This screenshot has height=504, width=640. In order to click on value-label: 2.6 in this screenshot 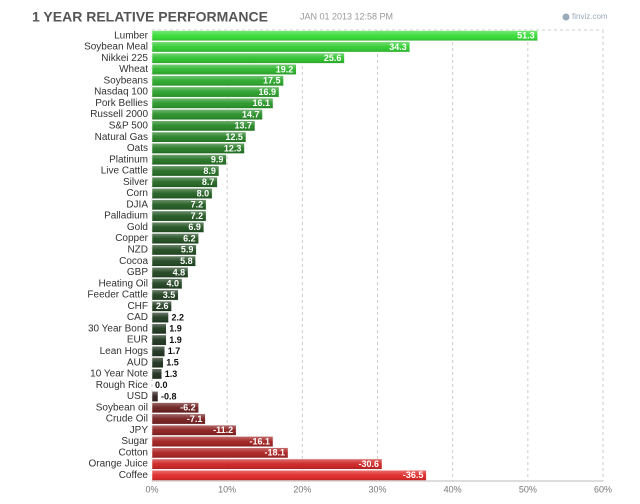, I will do `click(162, 306)`.